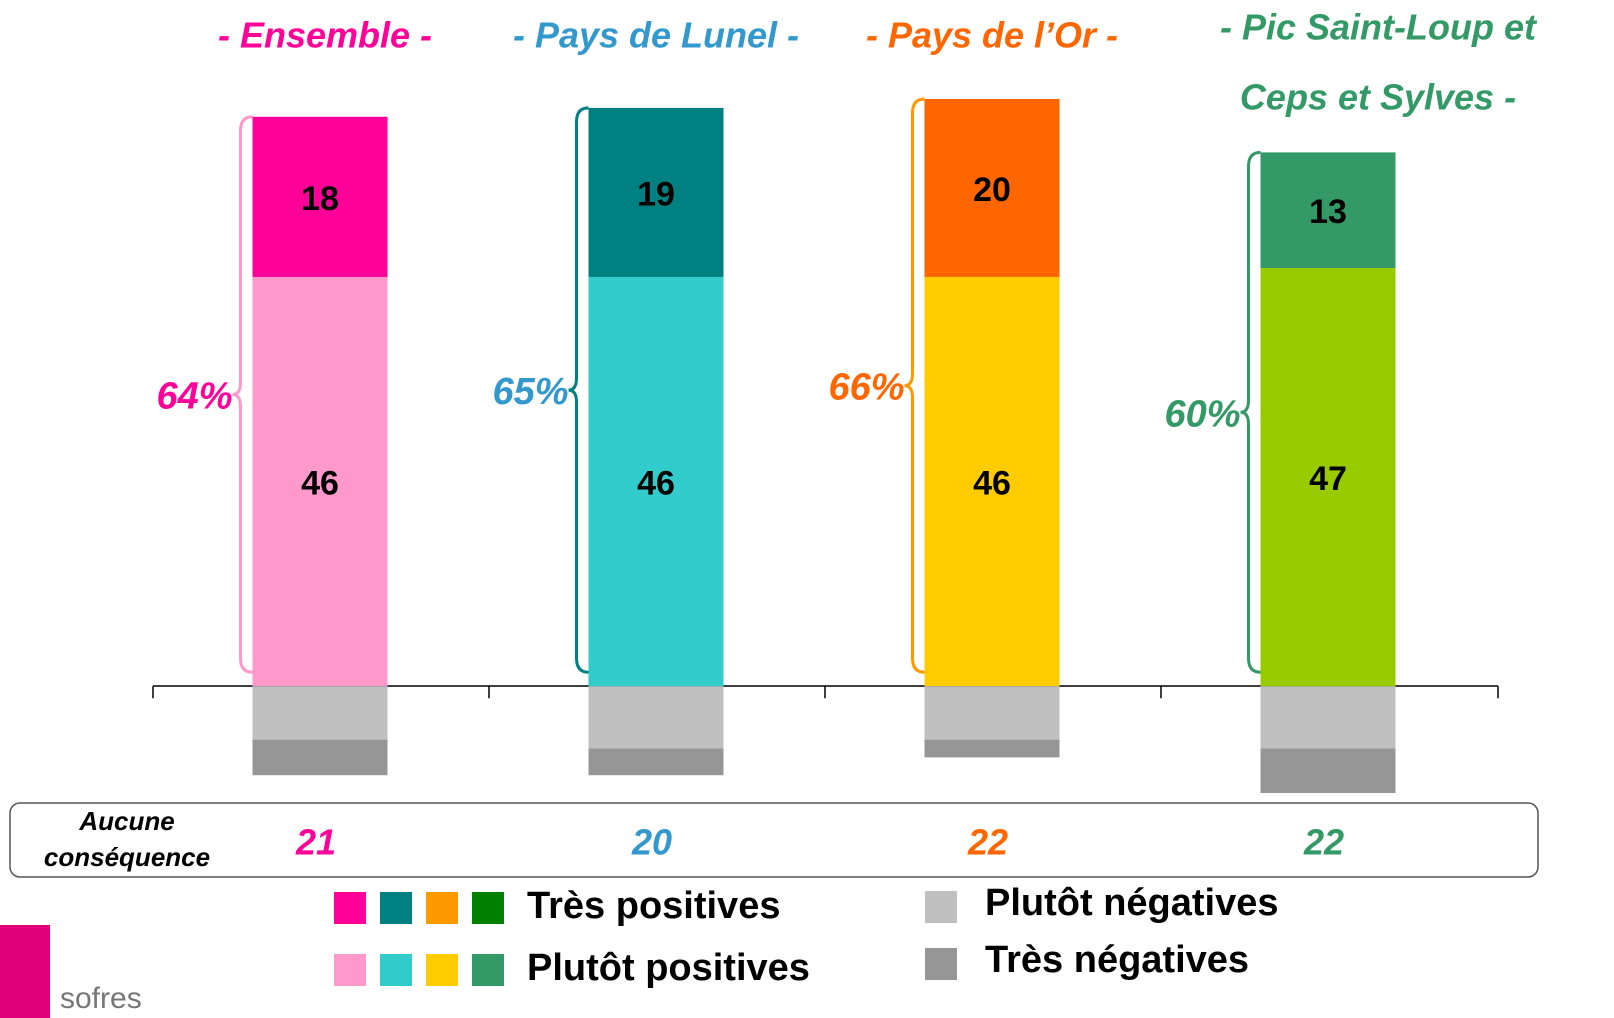 The height and width of the screenshot is (1018, 1614). What do you see at coordinates (101, 998) in the screenshot?
I see `logo-text: sofres` at bounding box center [101, 998].